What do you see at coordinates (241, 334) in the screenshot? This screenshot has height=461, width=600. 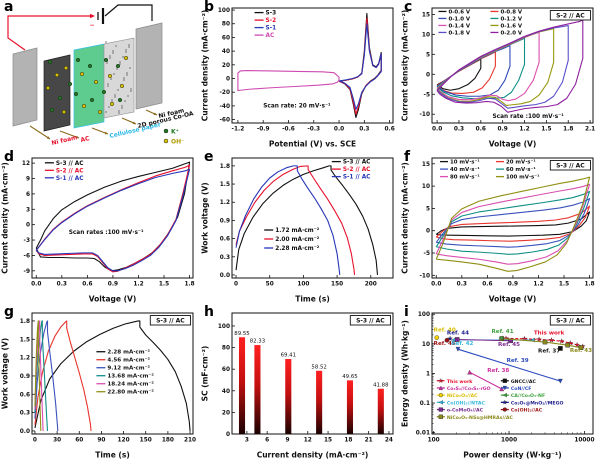 I see `svg-text: 89.55` at bounding box center [241, 334].